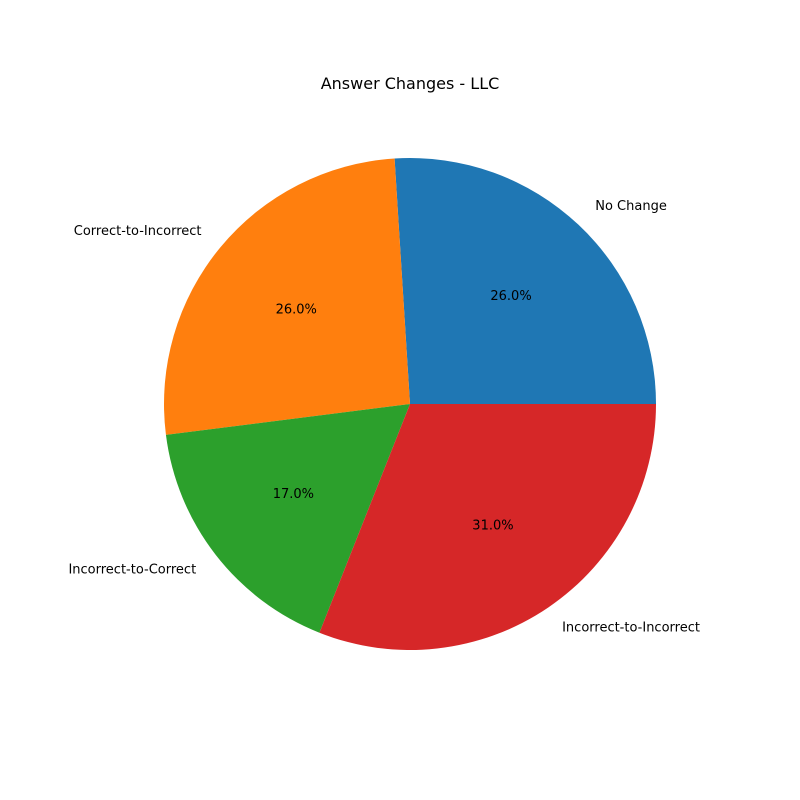 The width and height of the screenshot is (800, 800). Describe the element at coordinates (293, 494) in the screenshot. I see `slice-percent-label: 17.0%` at that location.